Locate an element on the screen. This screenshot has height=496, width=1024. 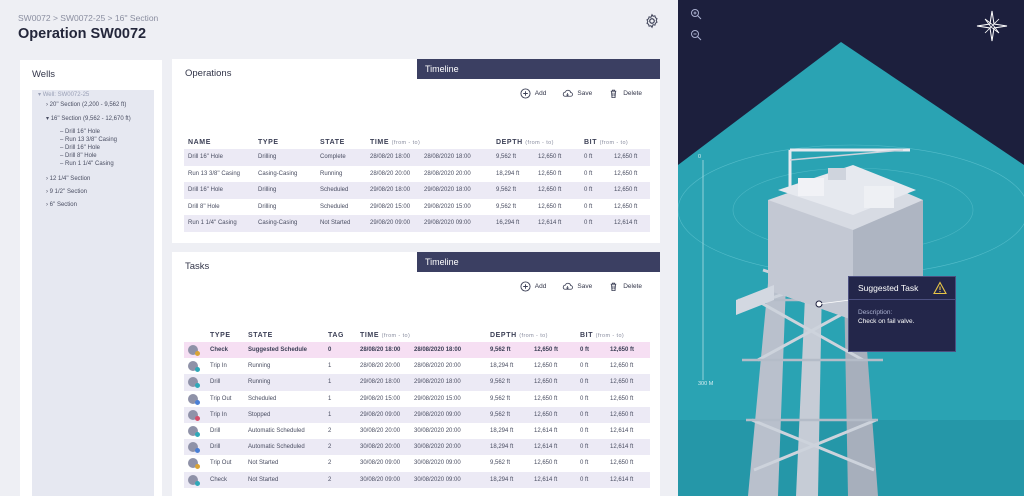
tooltip-divider is located at coordinates (902, 299).